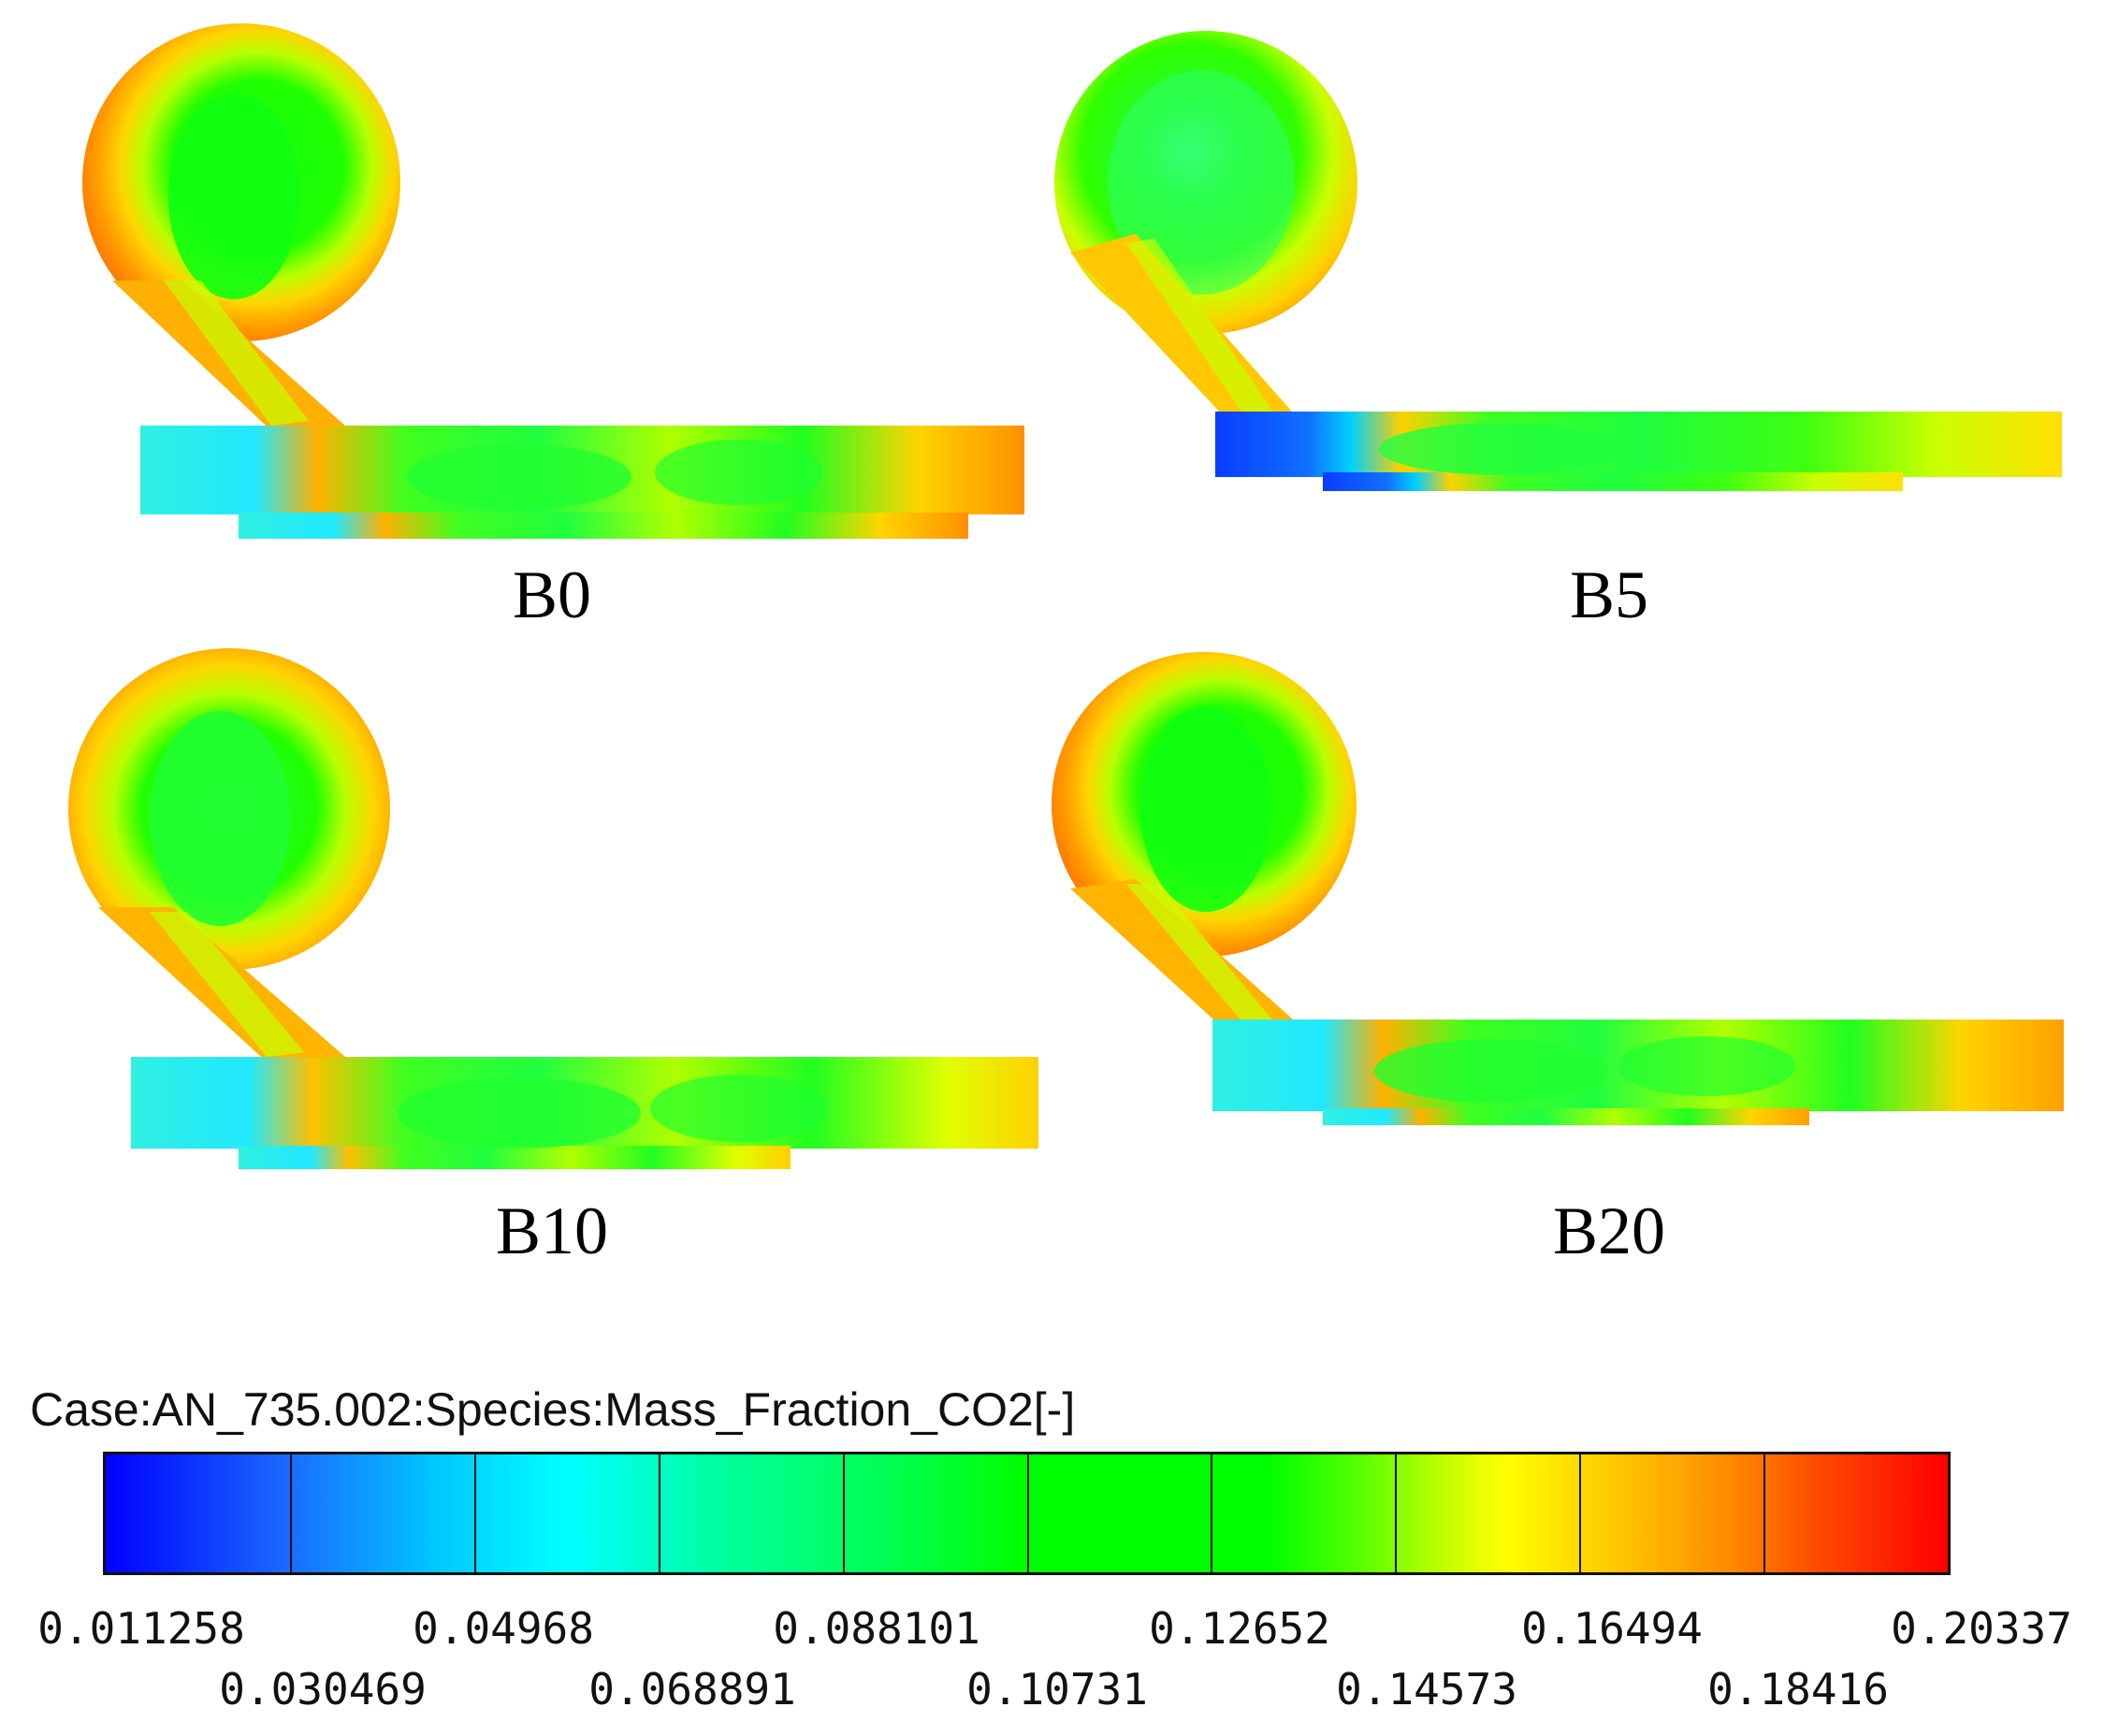 The width and height of the screenshot is (2104, 1736). What do you see at coordinates (141, 1628) in the screenshot?
I see `scale-tick-label: 0.011258` at bounding box center [141, 1628].